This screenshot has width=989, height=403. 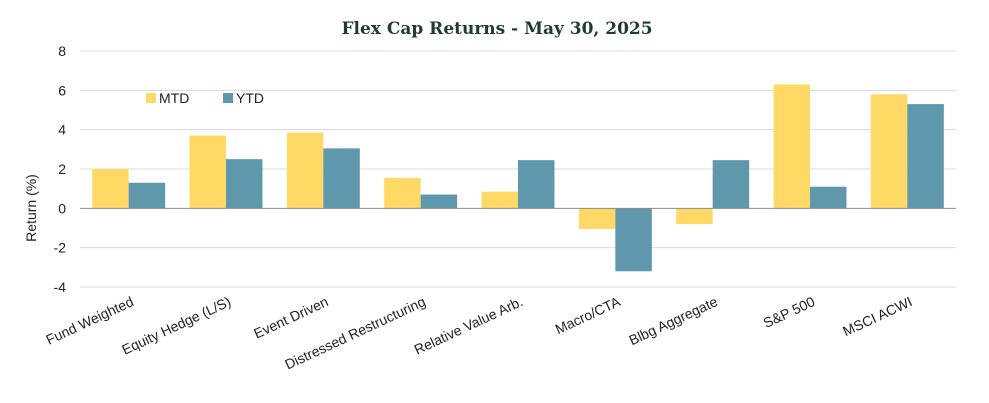 What do you see at coordinates (151, 98) in the screenshot?
I see `legend-swatch-mtd` at bounding box center [151, 98].